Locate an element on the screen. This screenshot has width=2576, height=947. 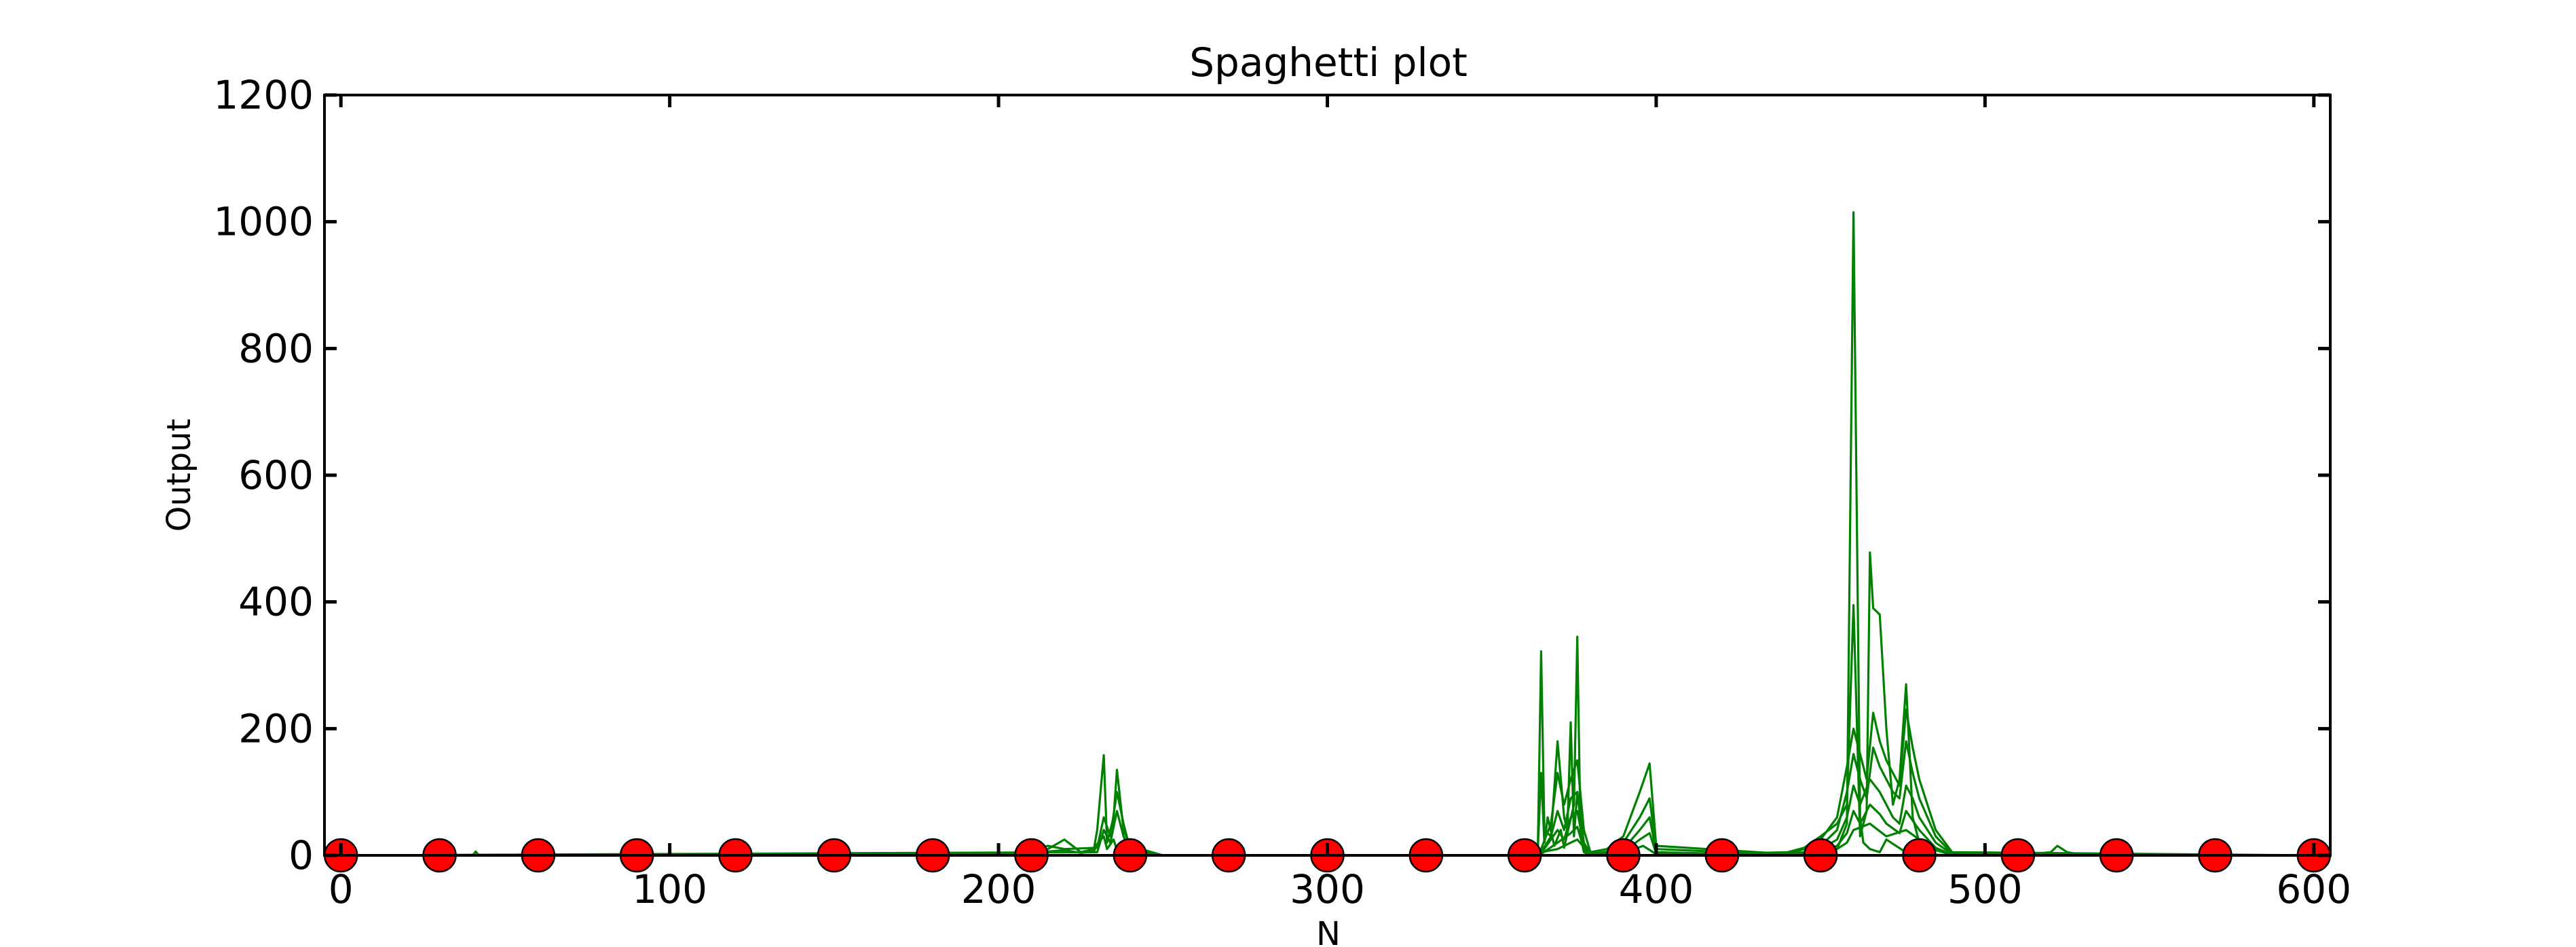
y-tick-label: 800 is located at coordinates (276, 348).